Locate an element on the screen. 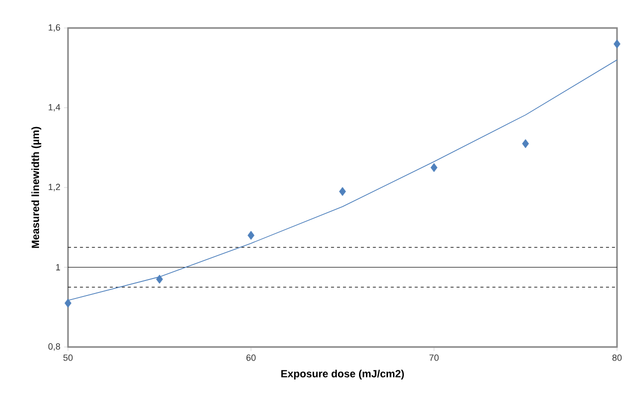  x-tick-label: 50 is located at coordinates (68, 357).